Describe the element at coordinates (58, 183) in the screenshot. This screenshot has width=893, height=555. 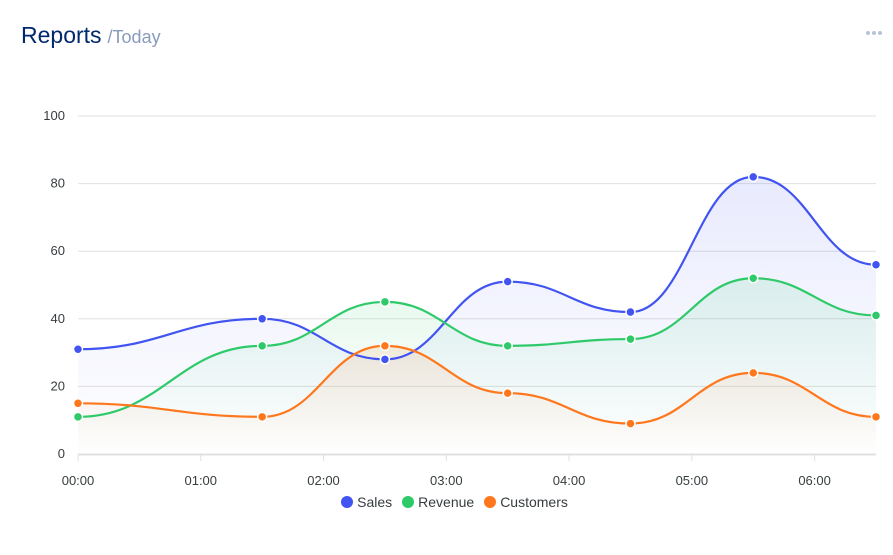
I see `y-tick-label: 80` at that location.